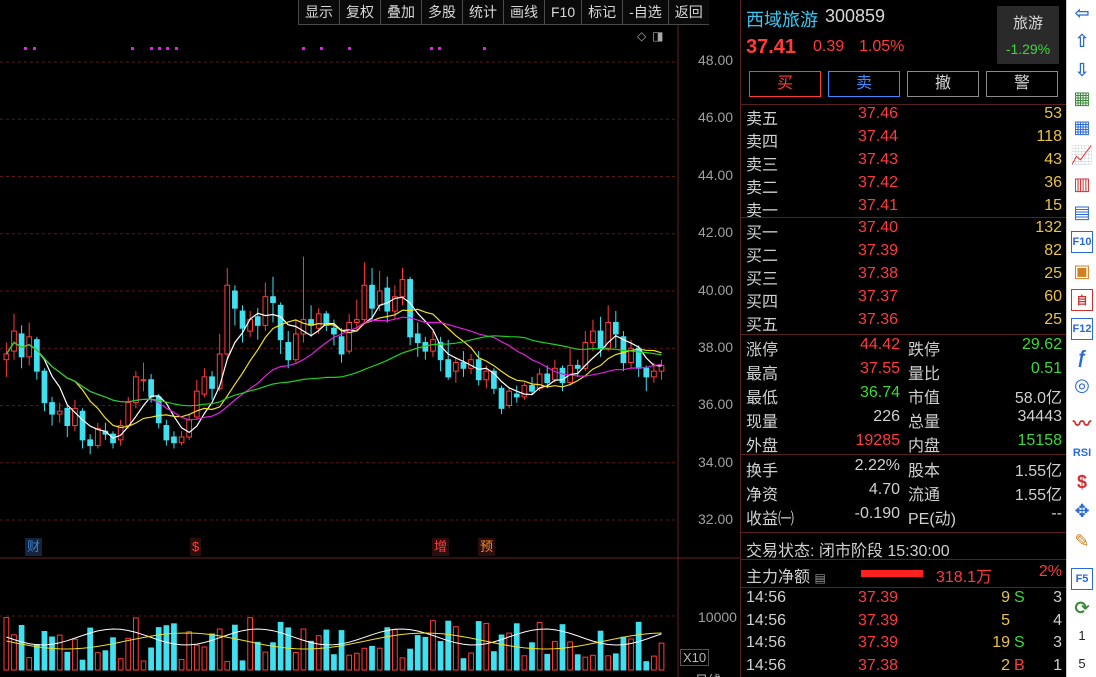 The width and height of the screenshot is (1096, 677). Describe the element at coordinates (904, 185) in the screenshot. I see `ask-level: 卖二 37.42 36` at that location.